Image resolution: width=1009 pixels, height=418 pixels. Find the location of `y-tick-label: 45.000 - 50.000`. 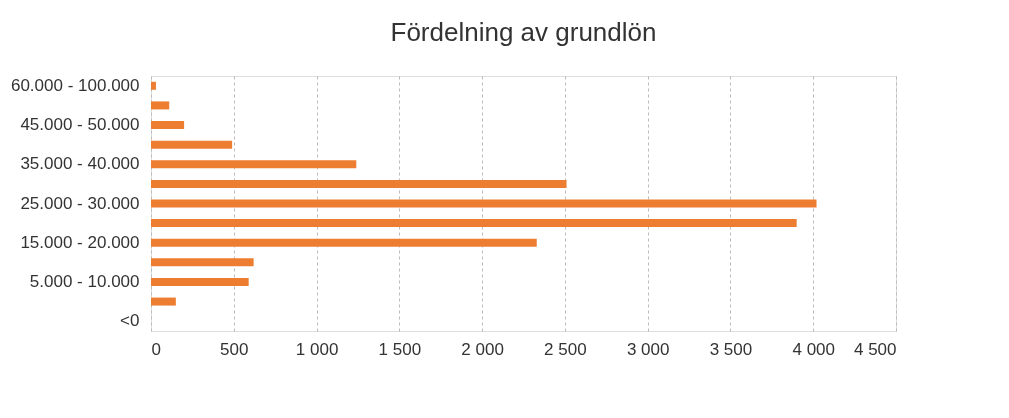

y-tick-label: 45.000 - 50.000 is located at coordinates (80, 125).